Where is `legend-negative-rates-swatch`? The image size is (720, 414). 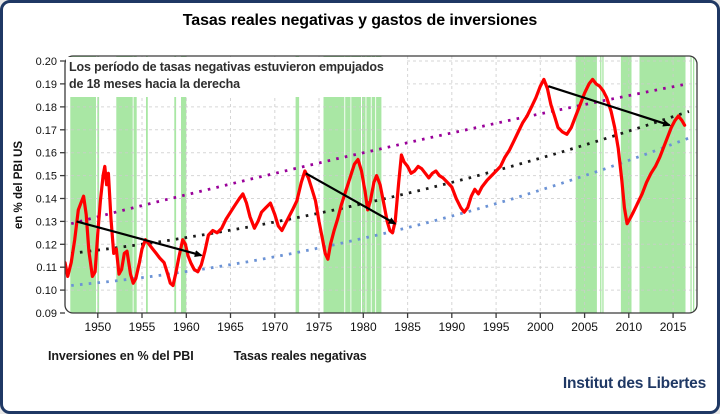
legend-negative-rates-swatch is located at coordinates (221, 356).